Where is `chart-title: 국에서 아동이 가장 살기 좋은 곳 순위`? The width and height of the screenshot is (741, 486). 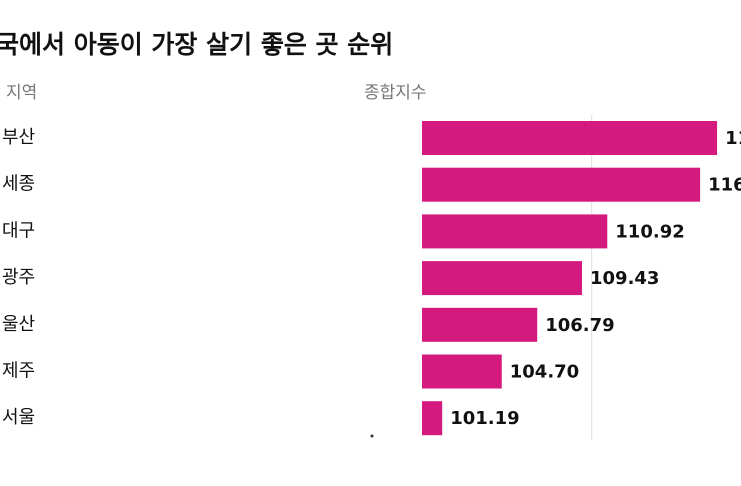
chart-title: 국에서 아동이 가장 살기 좋은 곳 순위 is located at coordinates (196, 44).